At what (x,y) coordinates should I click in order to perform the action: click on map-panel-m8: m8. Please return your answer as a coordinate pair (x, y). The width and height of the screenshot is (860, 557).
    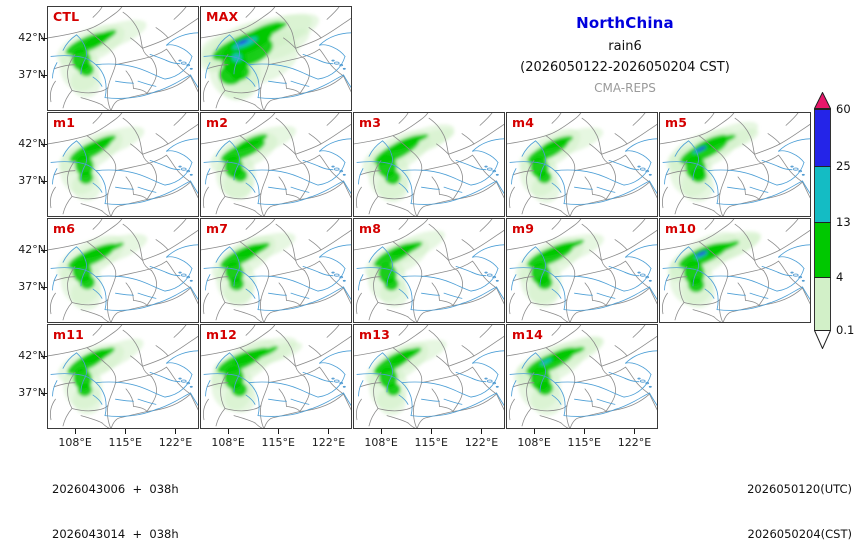
    Looking at the image, I should click on (429, 270).